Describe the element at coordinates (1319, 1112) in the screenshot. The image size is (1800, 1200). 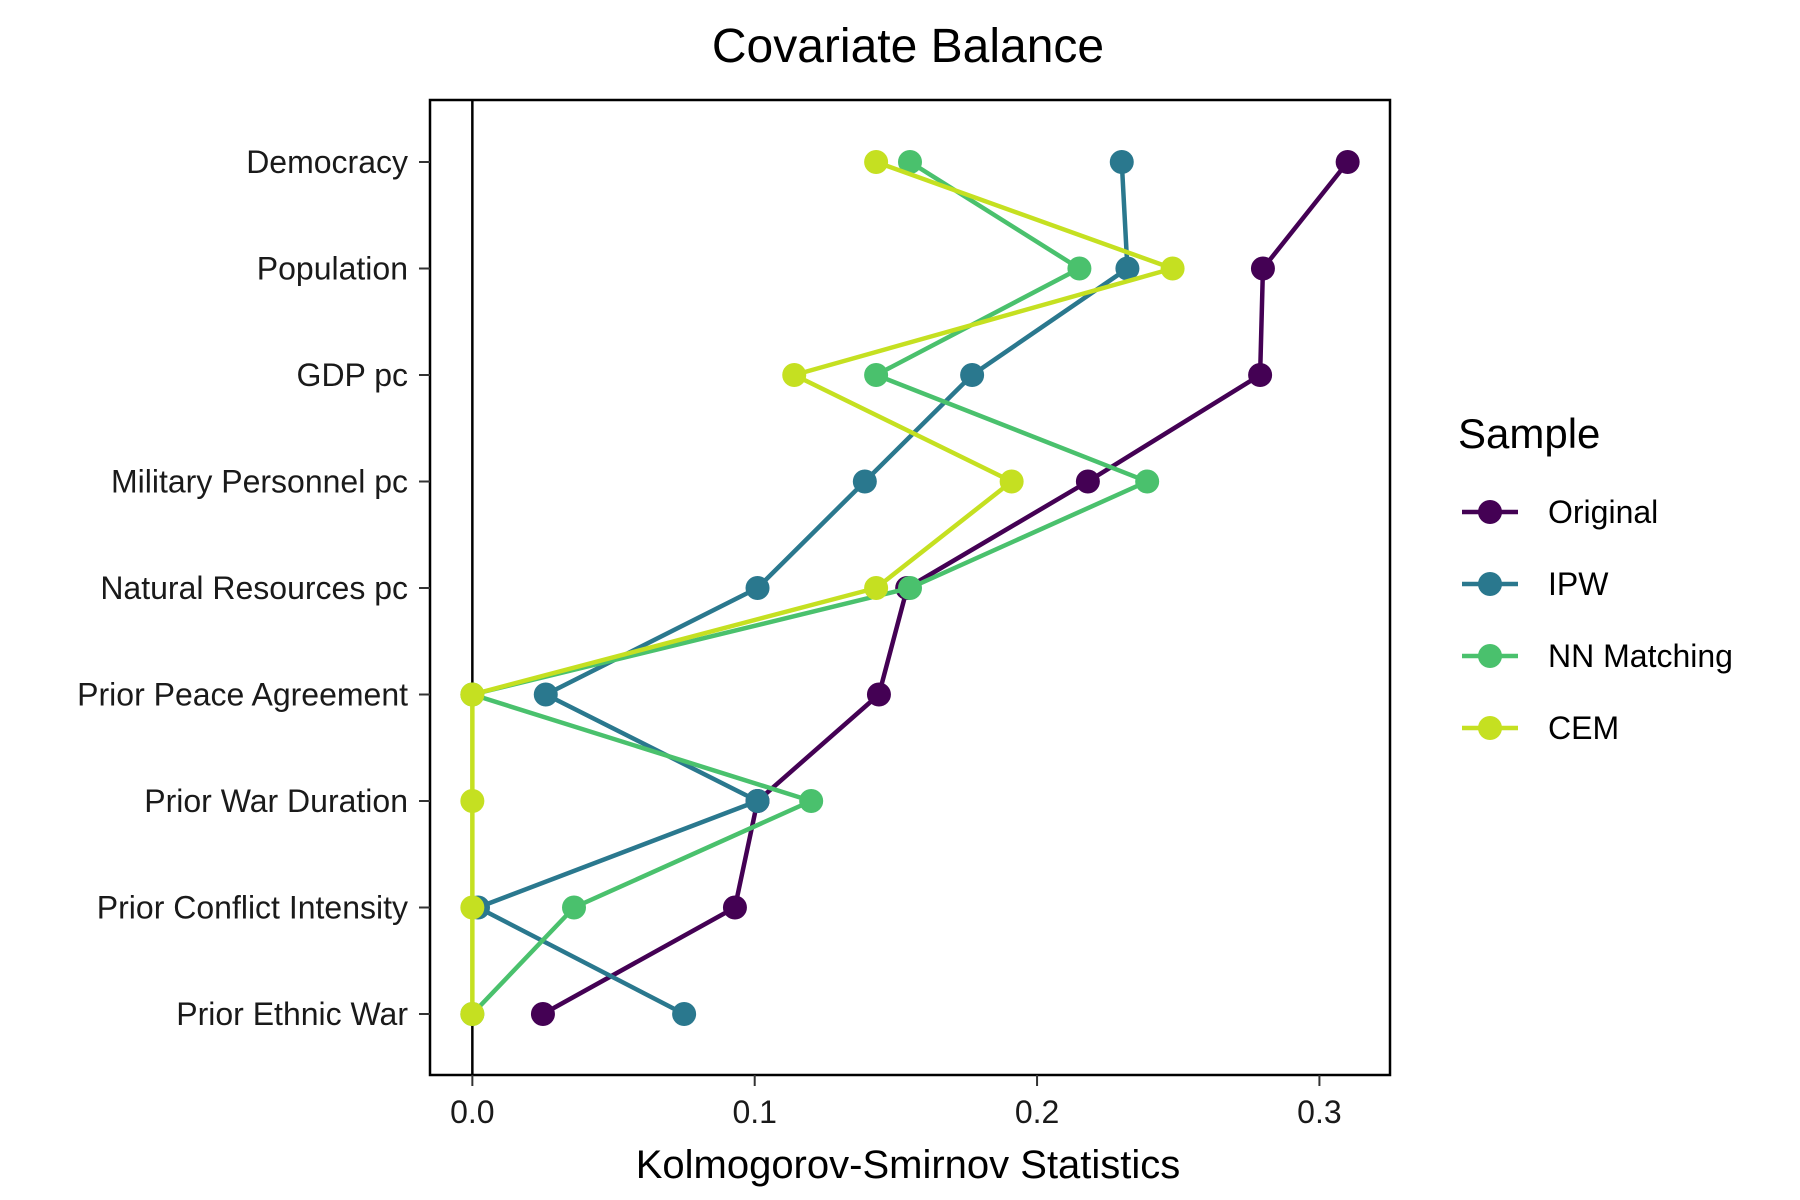
I see `x-tick-label: 0.3` at that location.